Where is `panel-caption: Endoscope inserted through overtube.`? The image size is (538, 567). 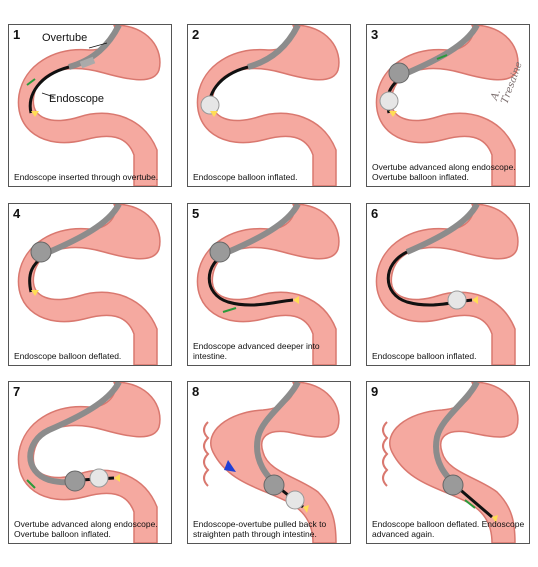 panel-caption: Endoscope inserted through overtube. is located at coordinates (86, 177).